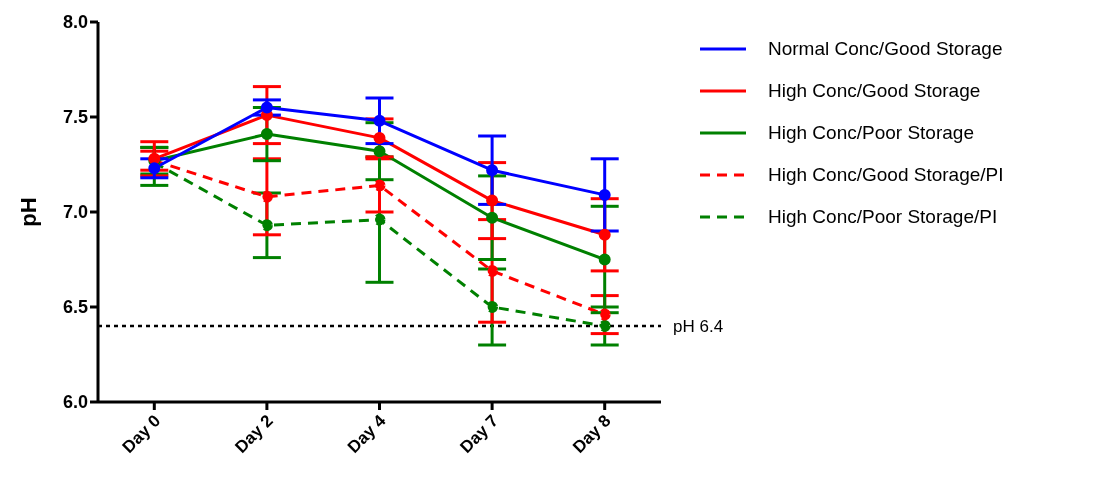 The width and height of the screenshot is (1109, 500). What do you see at coordinates (75, 212) in the screenshot?
I see `y-tick-label: 7.0` at bounding box center [75, 212].